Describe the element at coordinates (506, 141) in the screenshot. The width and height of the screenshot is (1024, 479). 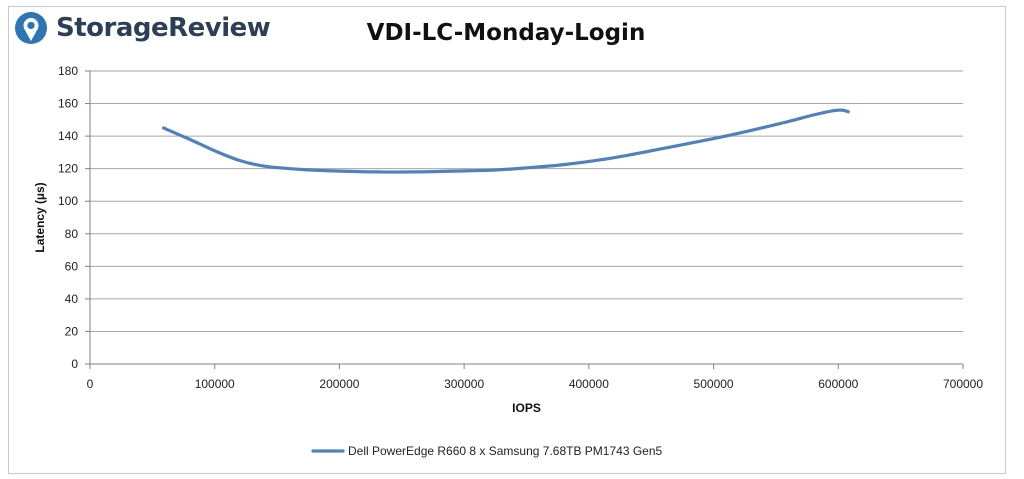
I see `series-line` at that location.